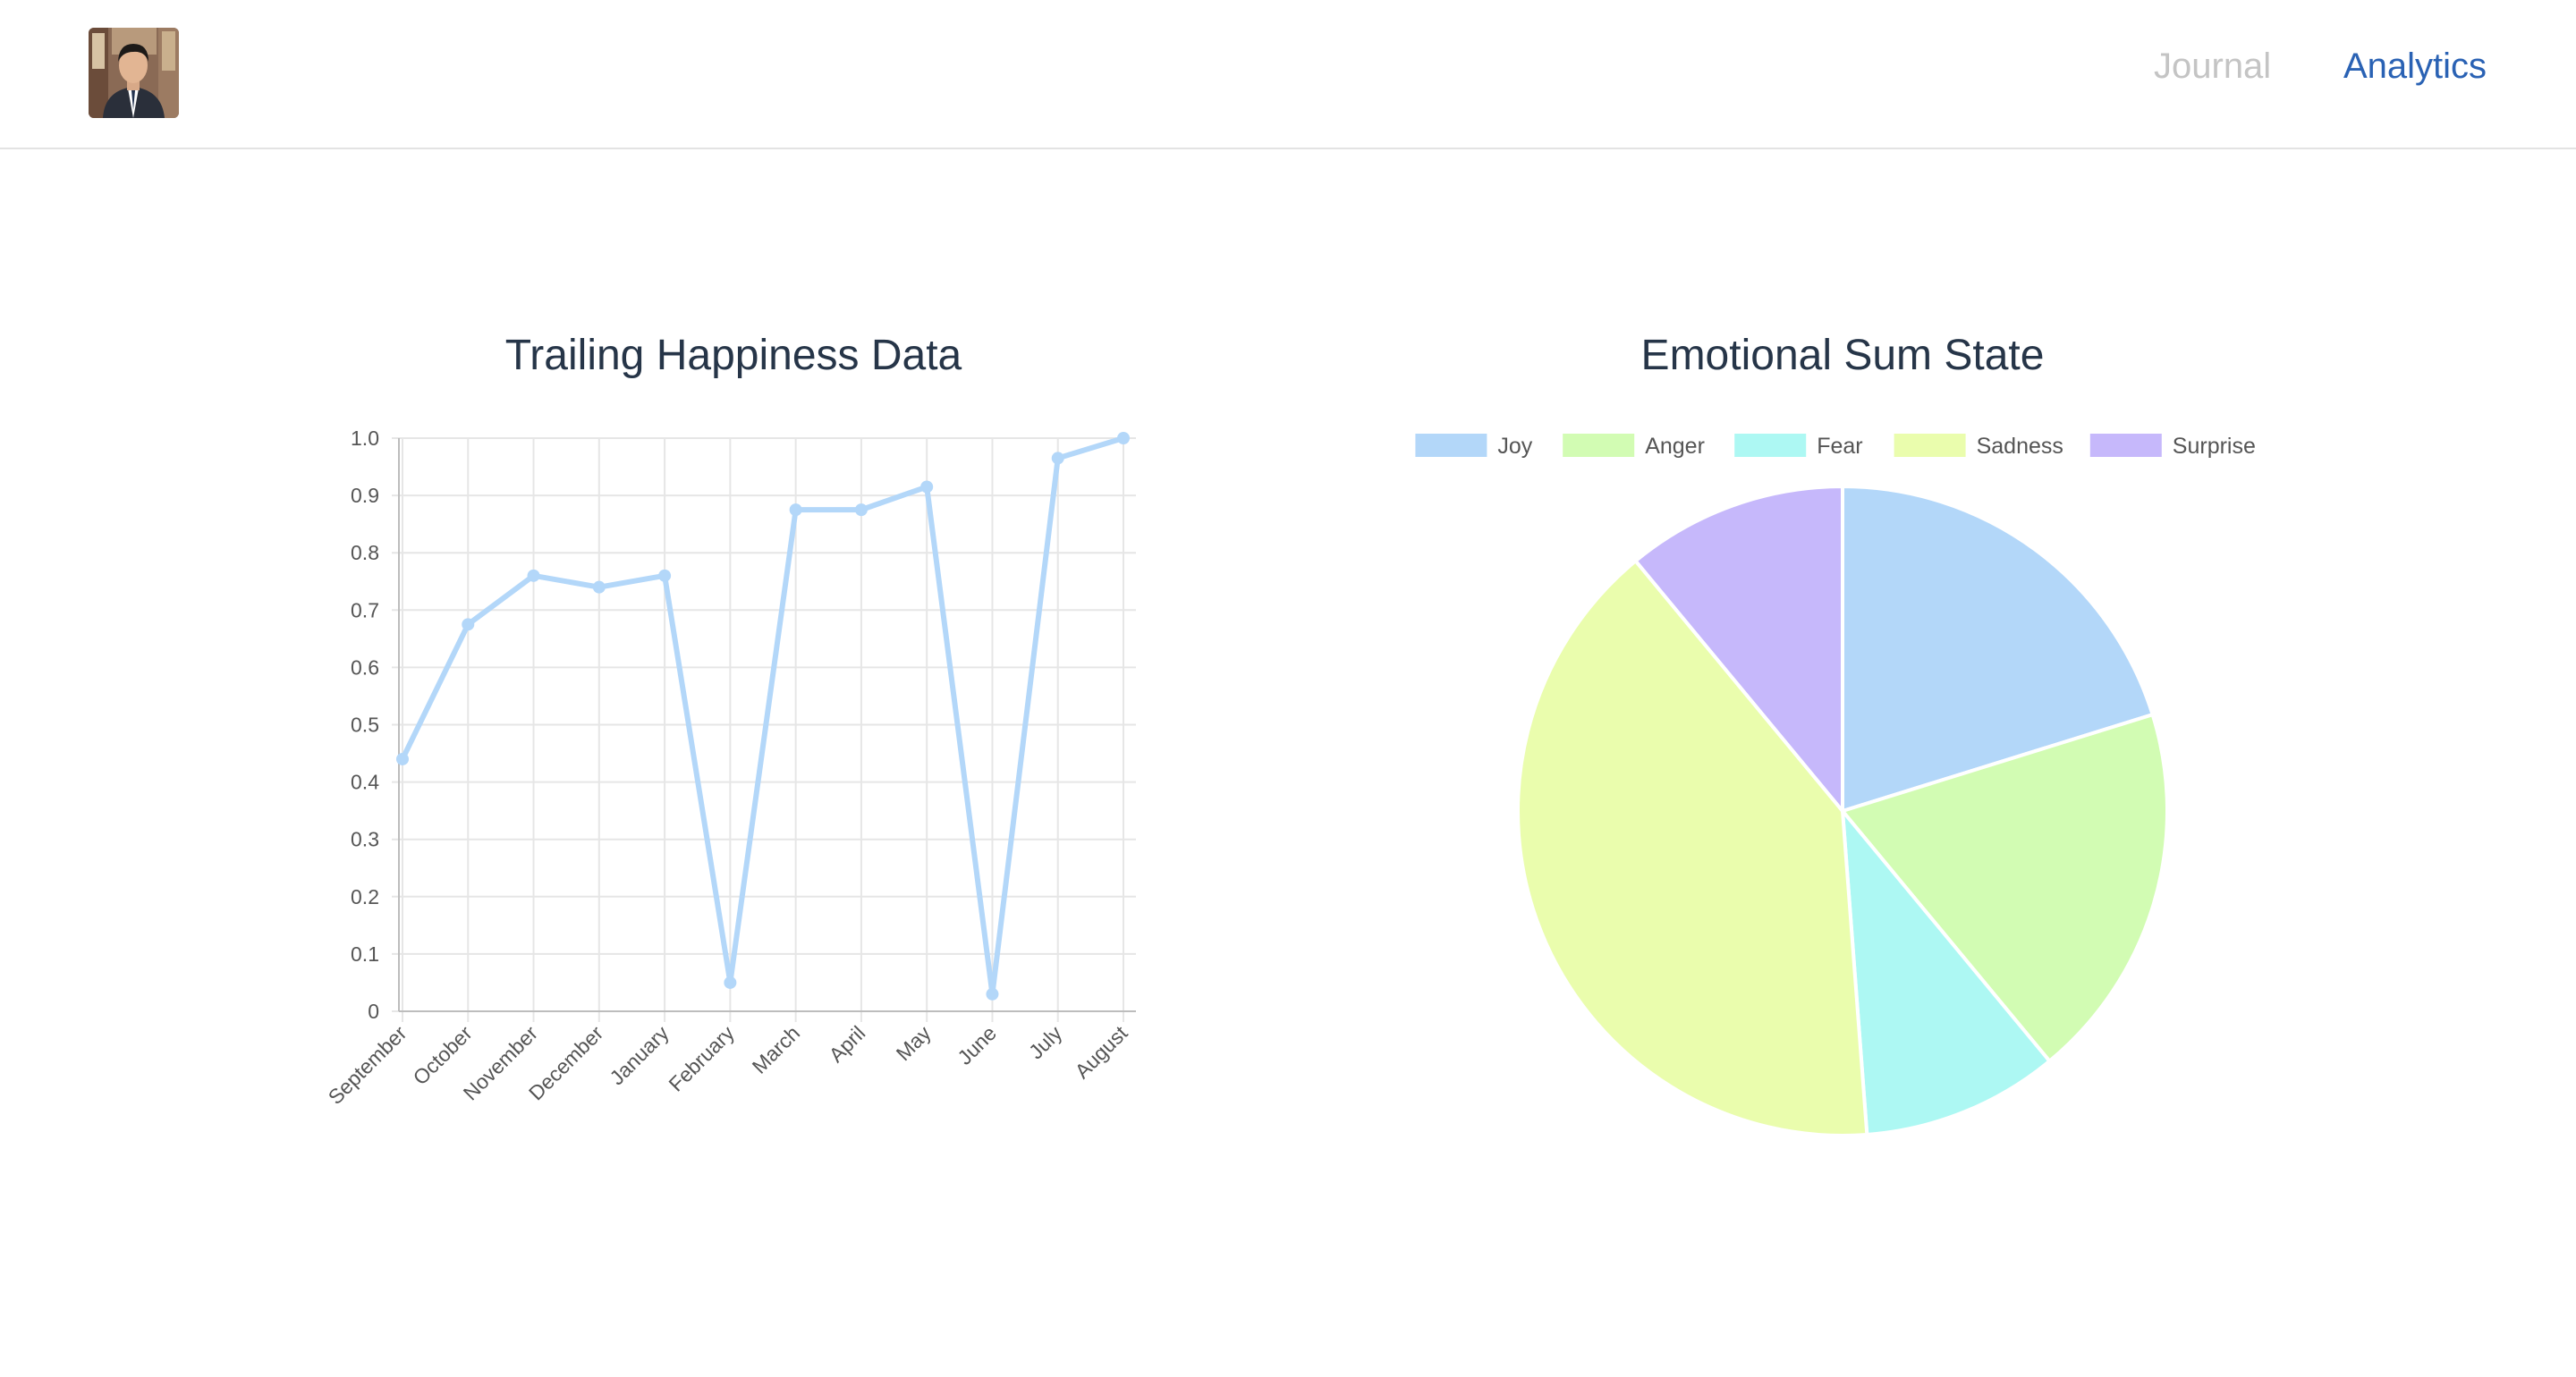 The width and height of the screenshot is (2576, 1377). Describe the element at coordinates (776, 1049) in the screenshot. I see `x-tick-label: March` at that location.